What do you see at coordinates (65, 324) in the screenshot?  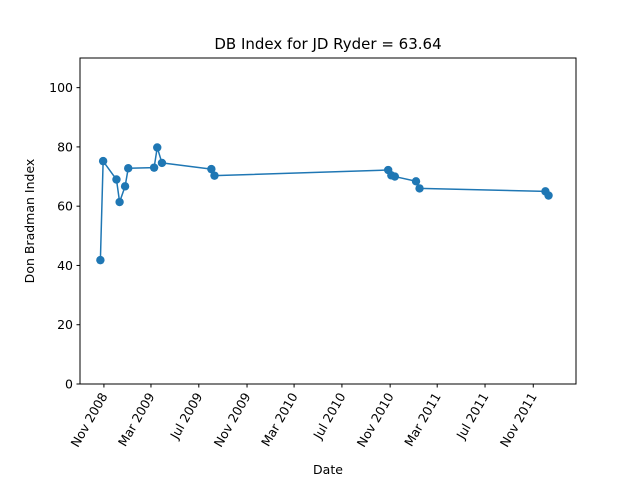 I see `y-tick-label-1: 20` at bounding box center [65, 324].